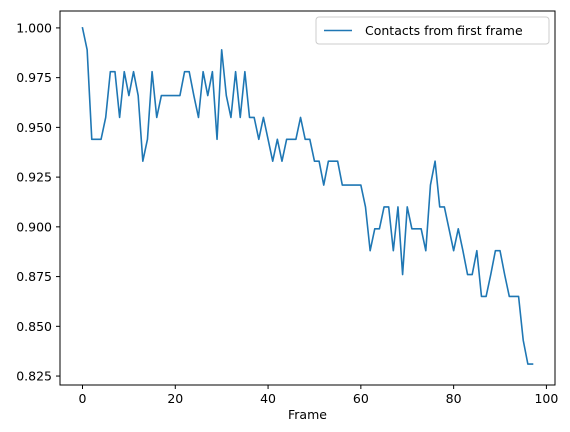 The width and height of the screenshot is (570, 432). What do you see at coordinates (83, 398) in the screenshot?
I see `x-tick-label: 0` at bounding box center [83, 398].